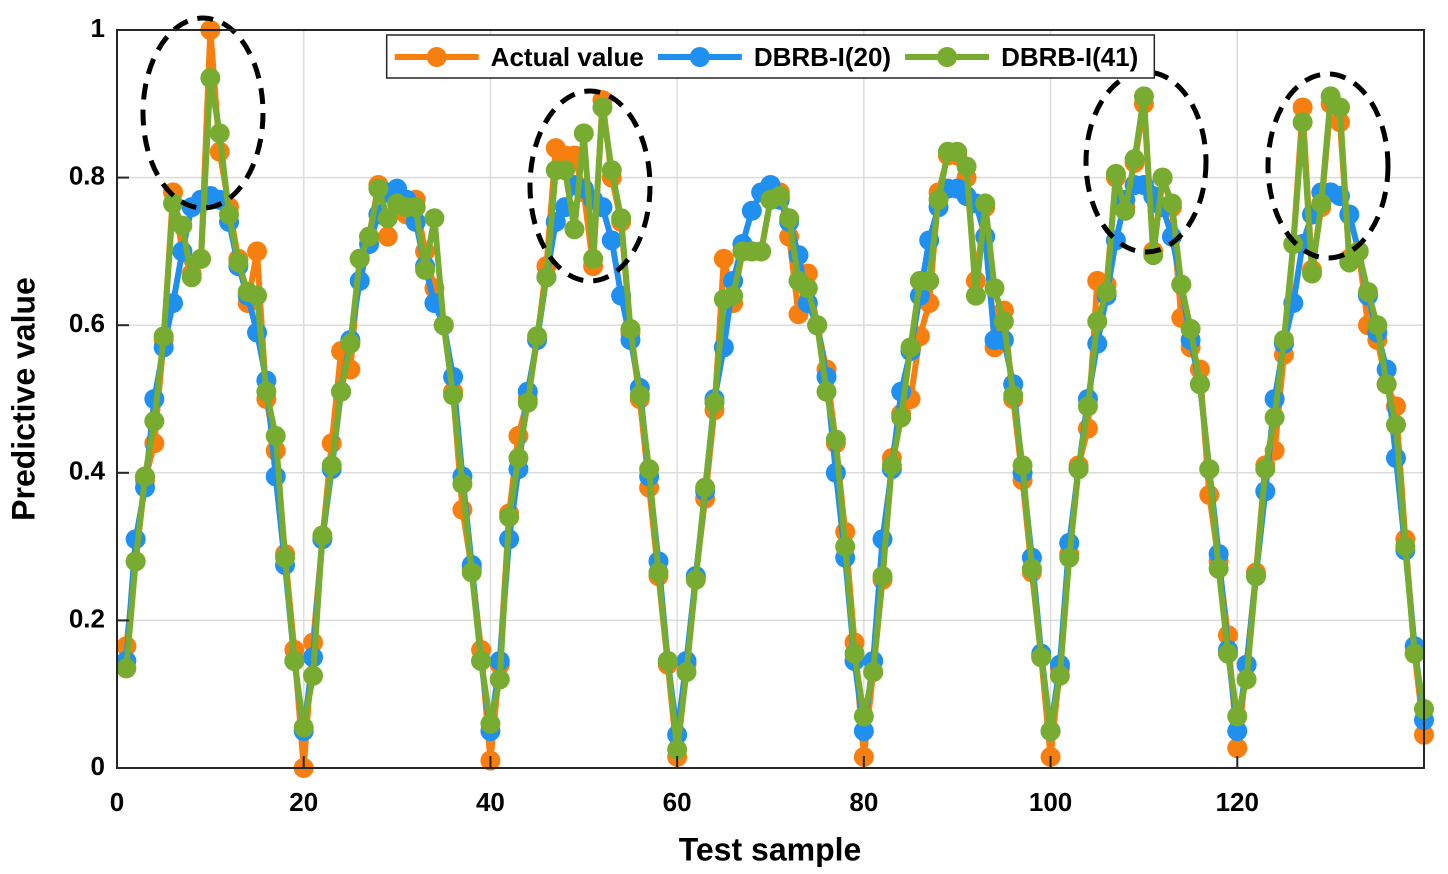 The image size is (1448, 874). What do you see at coordinates (98, 28) in the screenshot?
I see `y-tick-label: 1` at bounding box center [98, 28].